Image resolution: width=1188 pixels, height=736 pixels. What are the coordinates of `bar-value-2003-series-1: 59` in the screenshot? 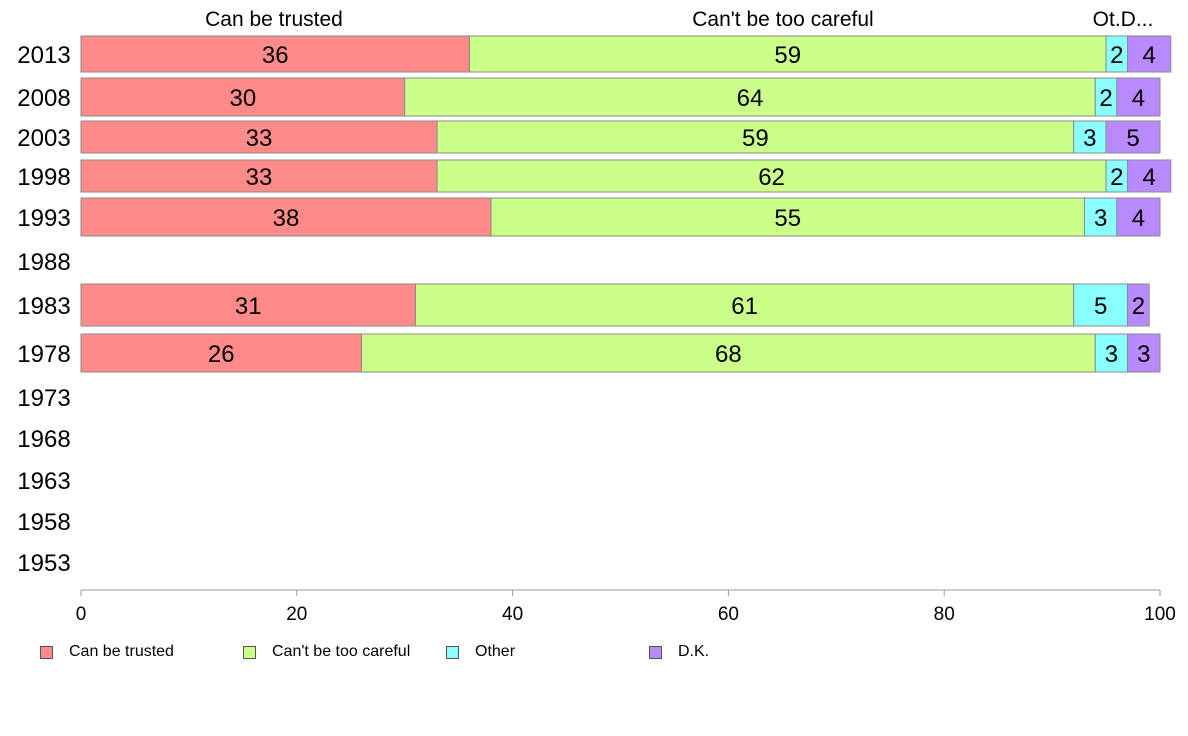 It's located at (755, 138).